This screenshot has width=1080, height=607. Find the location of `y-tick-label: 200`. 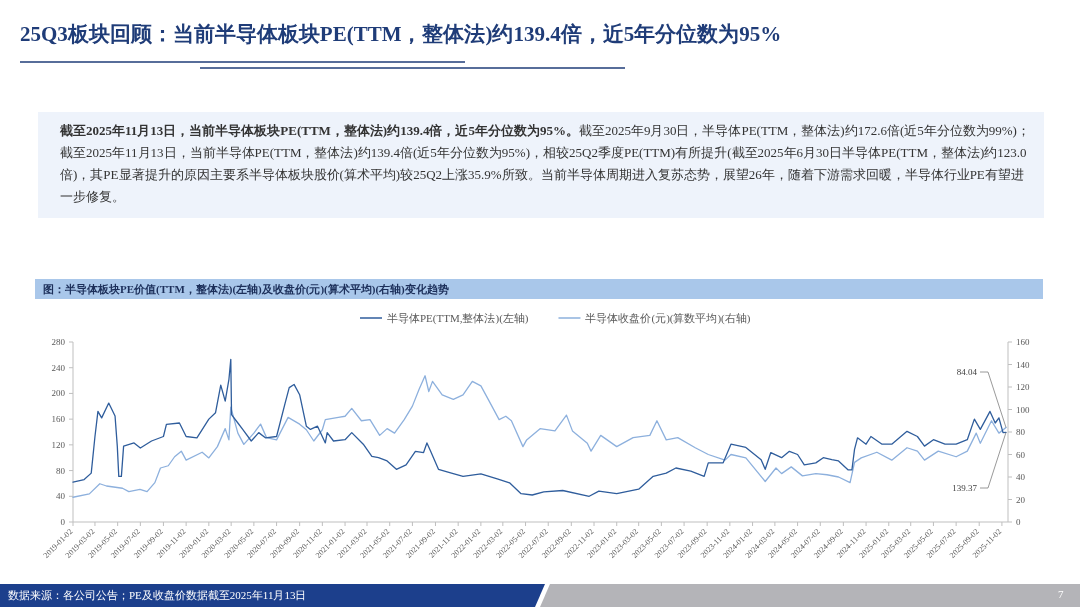

y-tick-label: 200 is located at coordinates (58, 393).